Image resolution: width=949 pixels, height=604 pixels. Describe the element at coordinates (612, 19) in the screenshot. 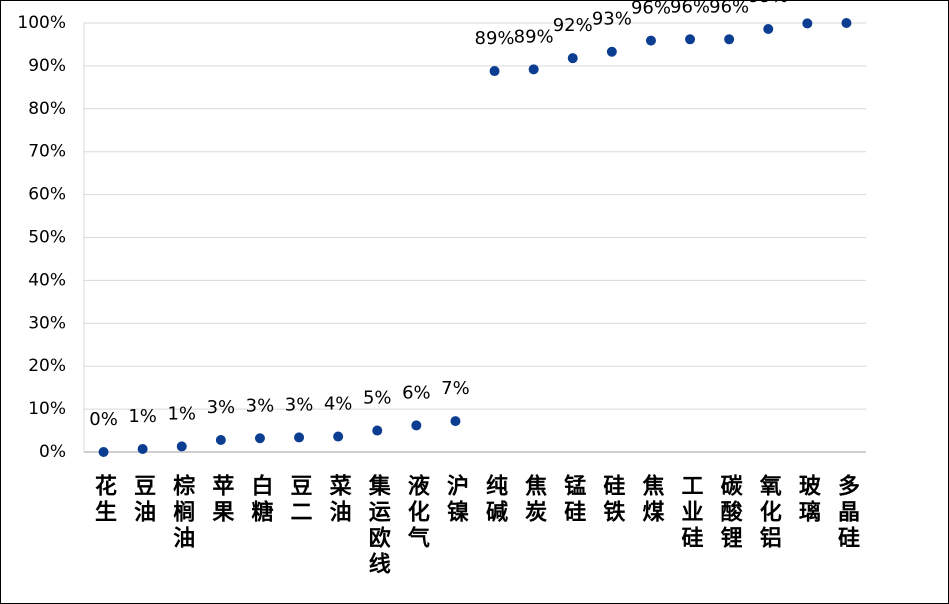

I see `data-label: 93%` at that location.